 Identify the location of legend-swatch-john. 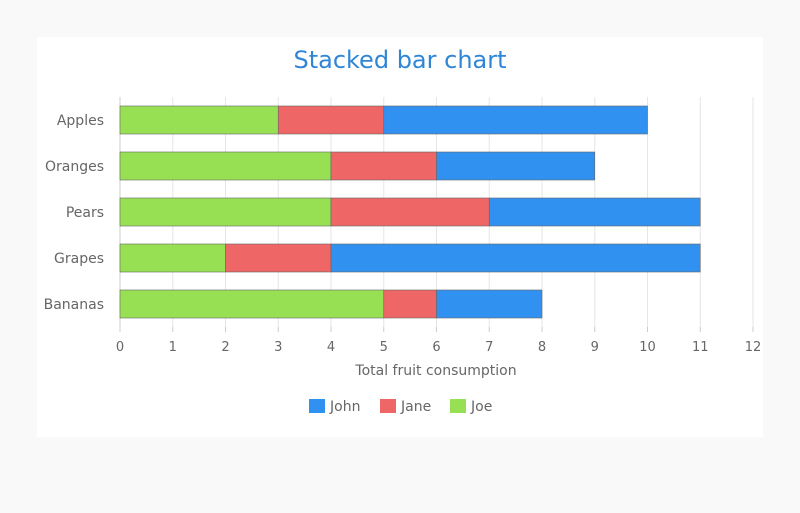
(317, 406).